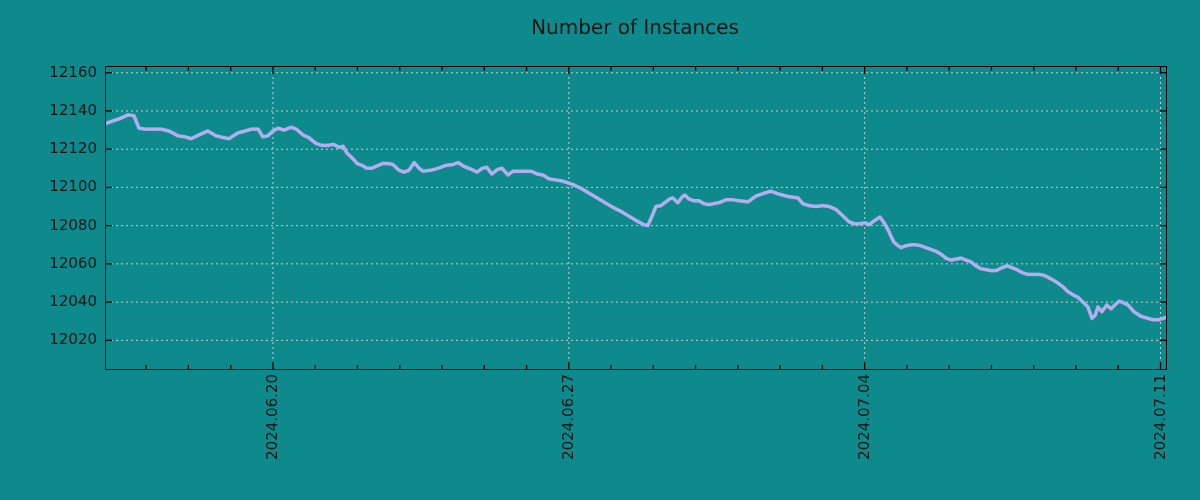  Describe the element at coordinates (271, 417) in the screenshot. I see `x-axis-tick-label: 2024.06.20` at that location.